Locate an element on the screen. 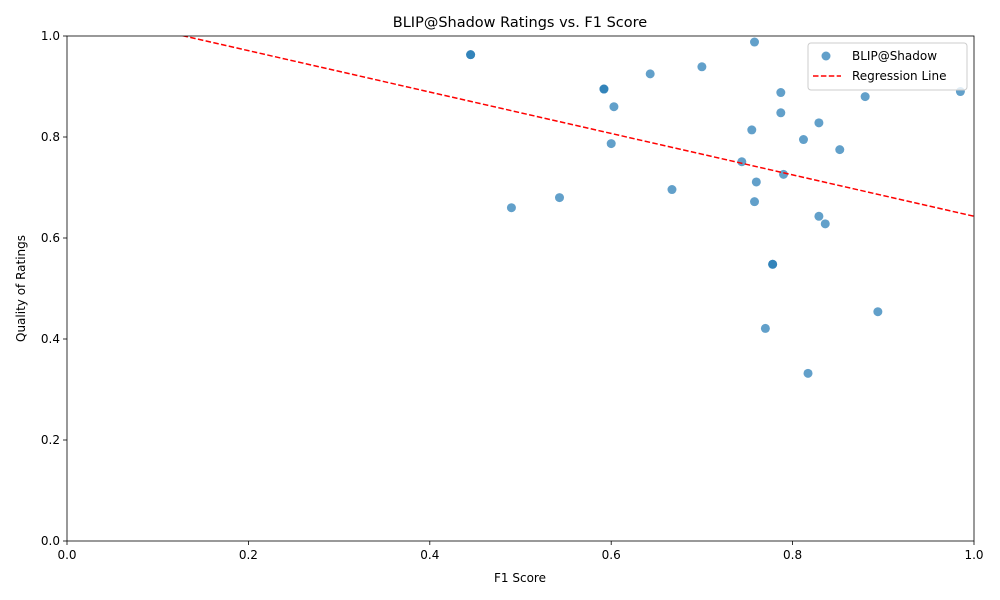  y-tick-label: 0.0 is located at coordinates (50, 541).